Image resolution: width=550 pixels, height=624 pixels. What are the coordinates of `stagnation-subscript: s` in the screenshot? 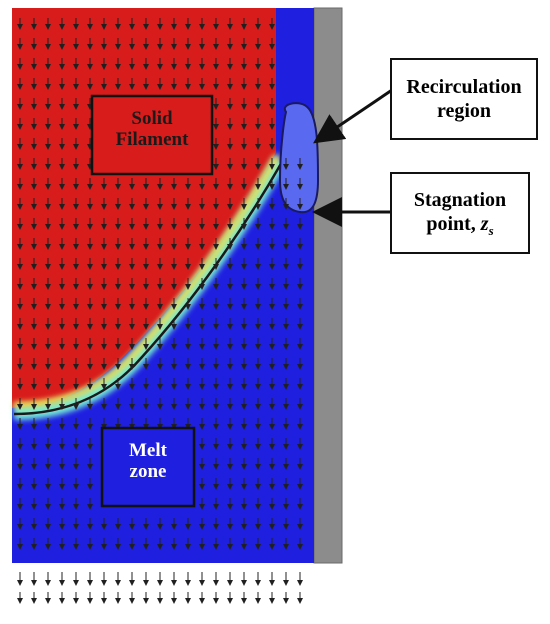 It's located at (491, 230).